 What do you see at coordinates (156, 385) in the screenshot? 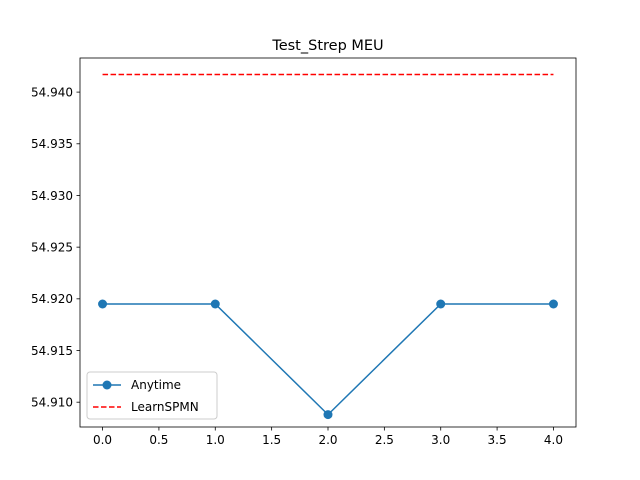
I see `legend-label-anytime: Anytime` at bounding box center [156, 385].